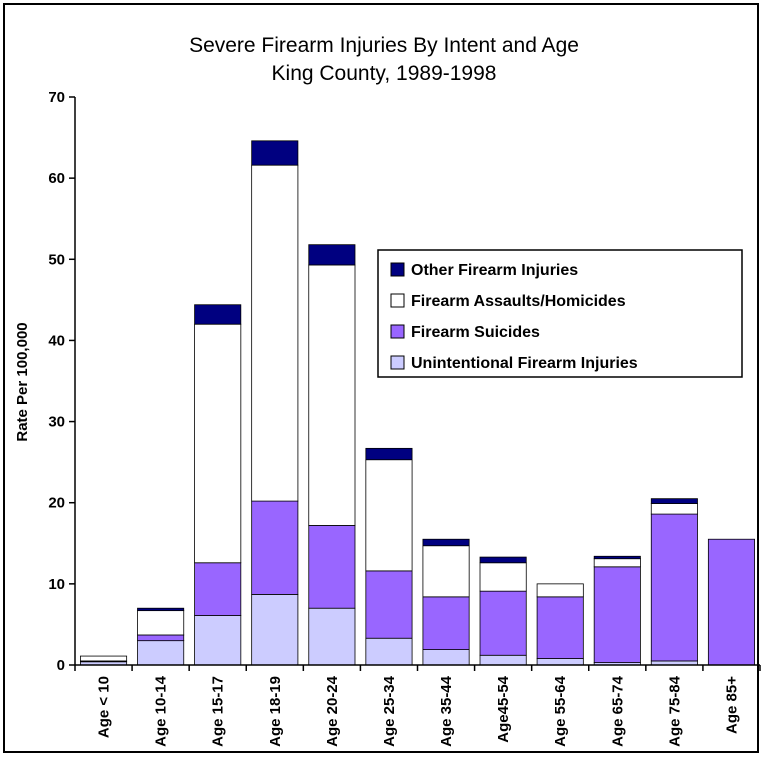  I want to click on x-category-label-4: Age 18-19, so click(275, 711).